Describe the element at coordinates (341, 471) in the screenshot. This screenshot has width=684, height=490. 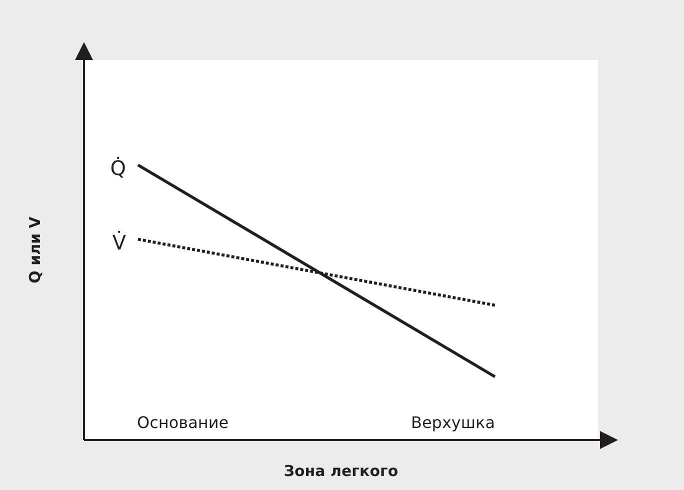
I see `x-axis-title: Зона легкого` at that location.